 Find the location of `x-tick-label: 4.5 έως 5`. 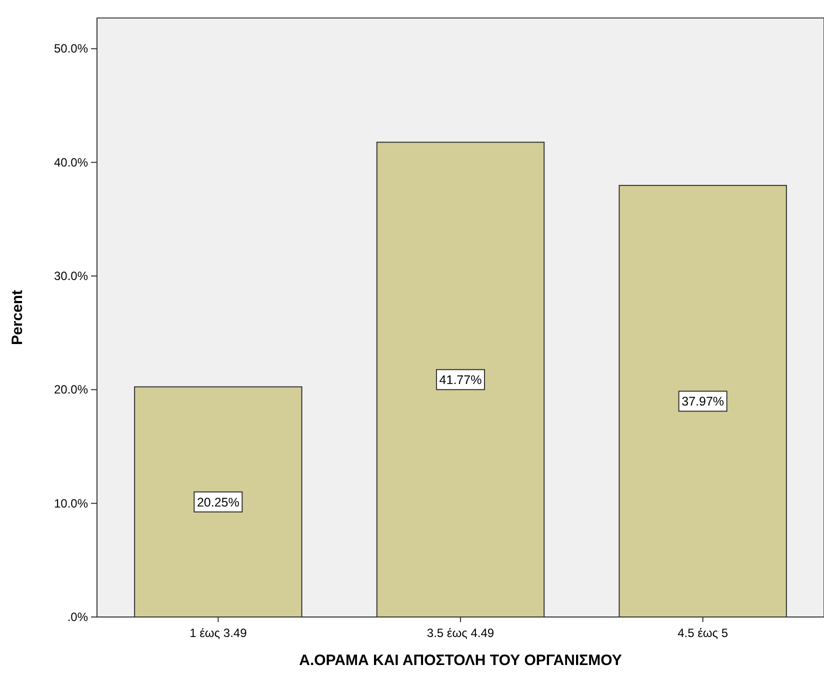

x-tick-label: 4.5 έως 5 is located at coordinates (703, 633).